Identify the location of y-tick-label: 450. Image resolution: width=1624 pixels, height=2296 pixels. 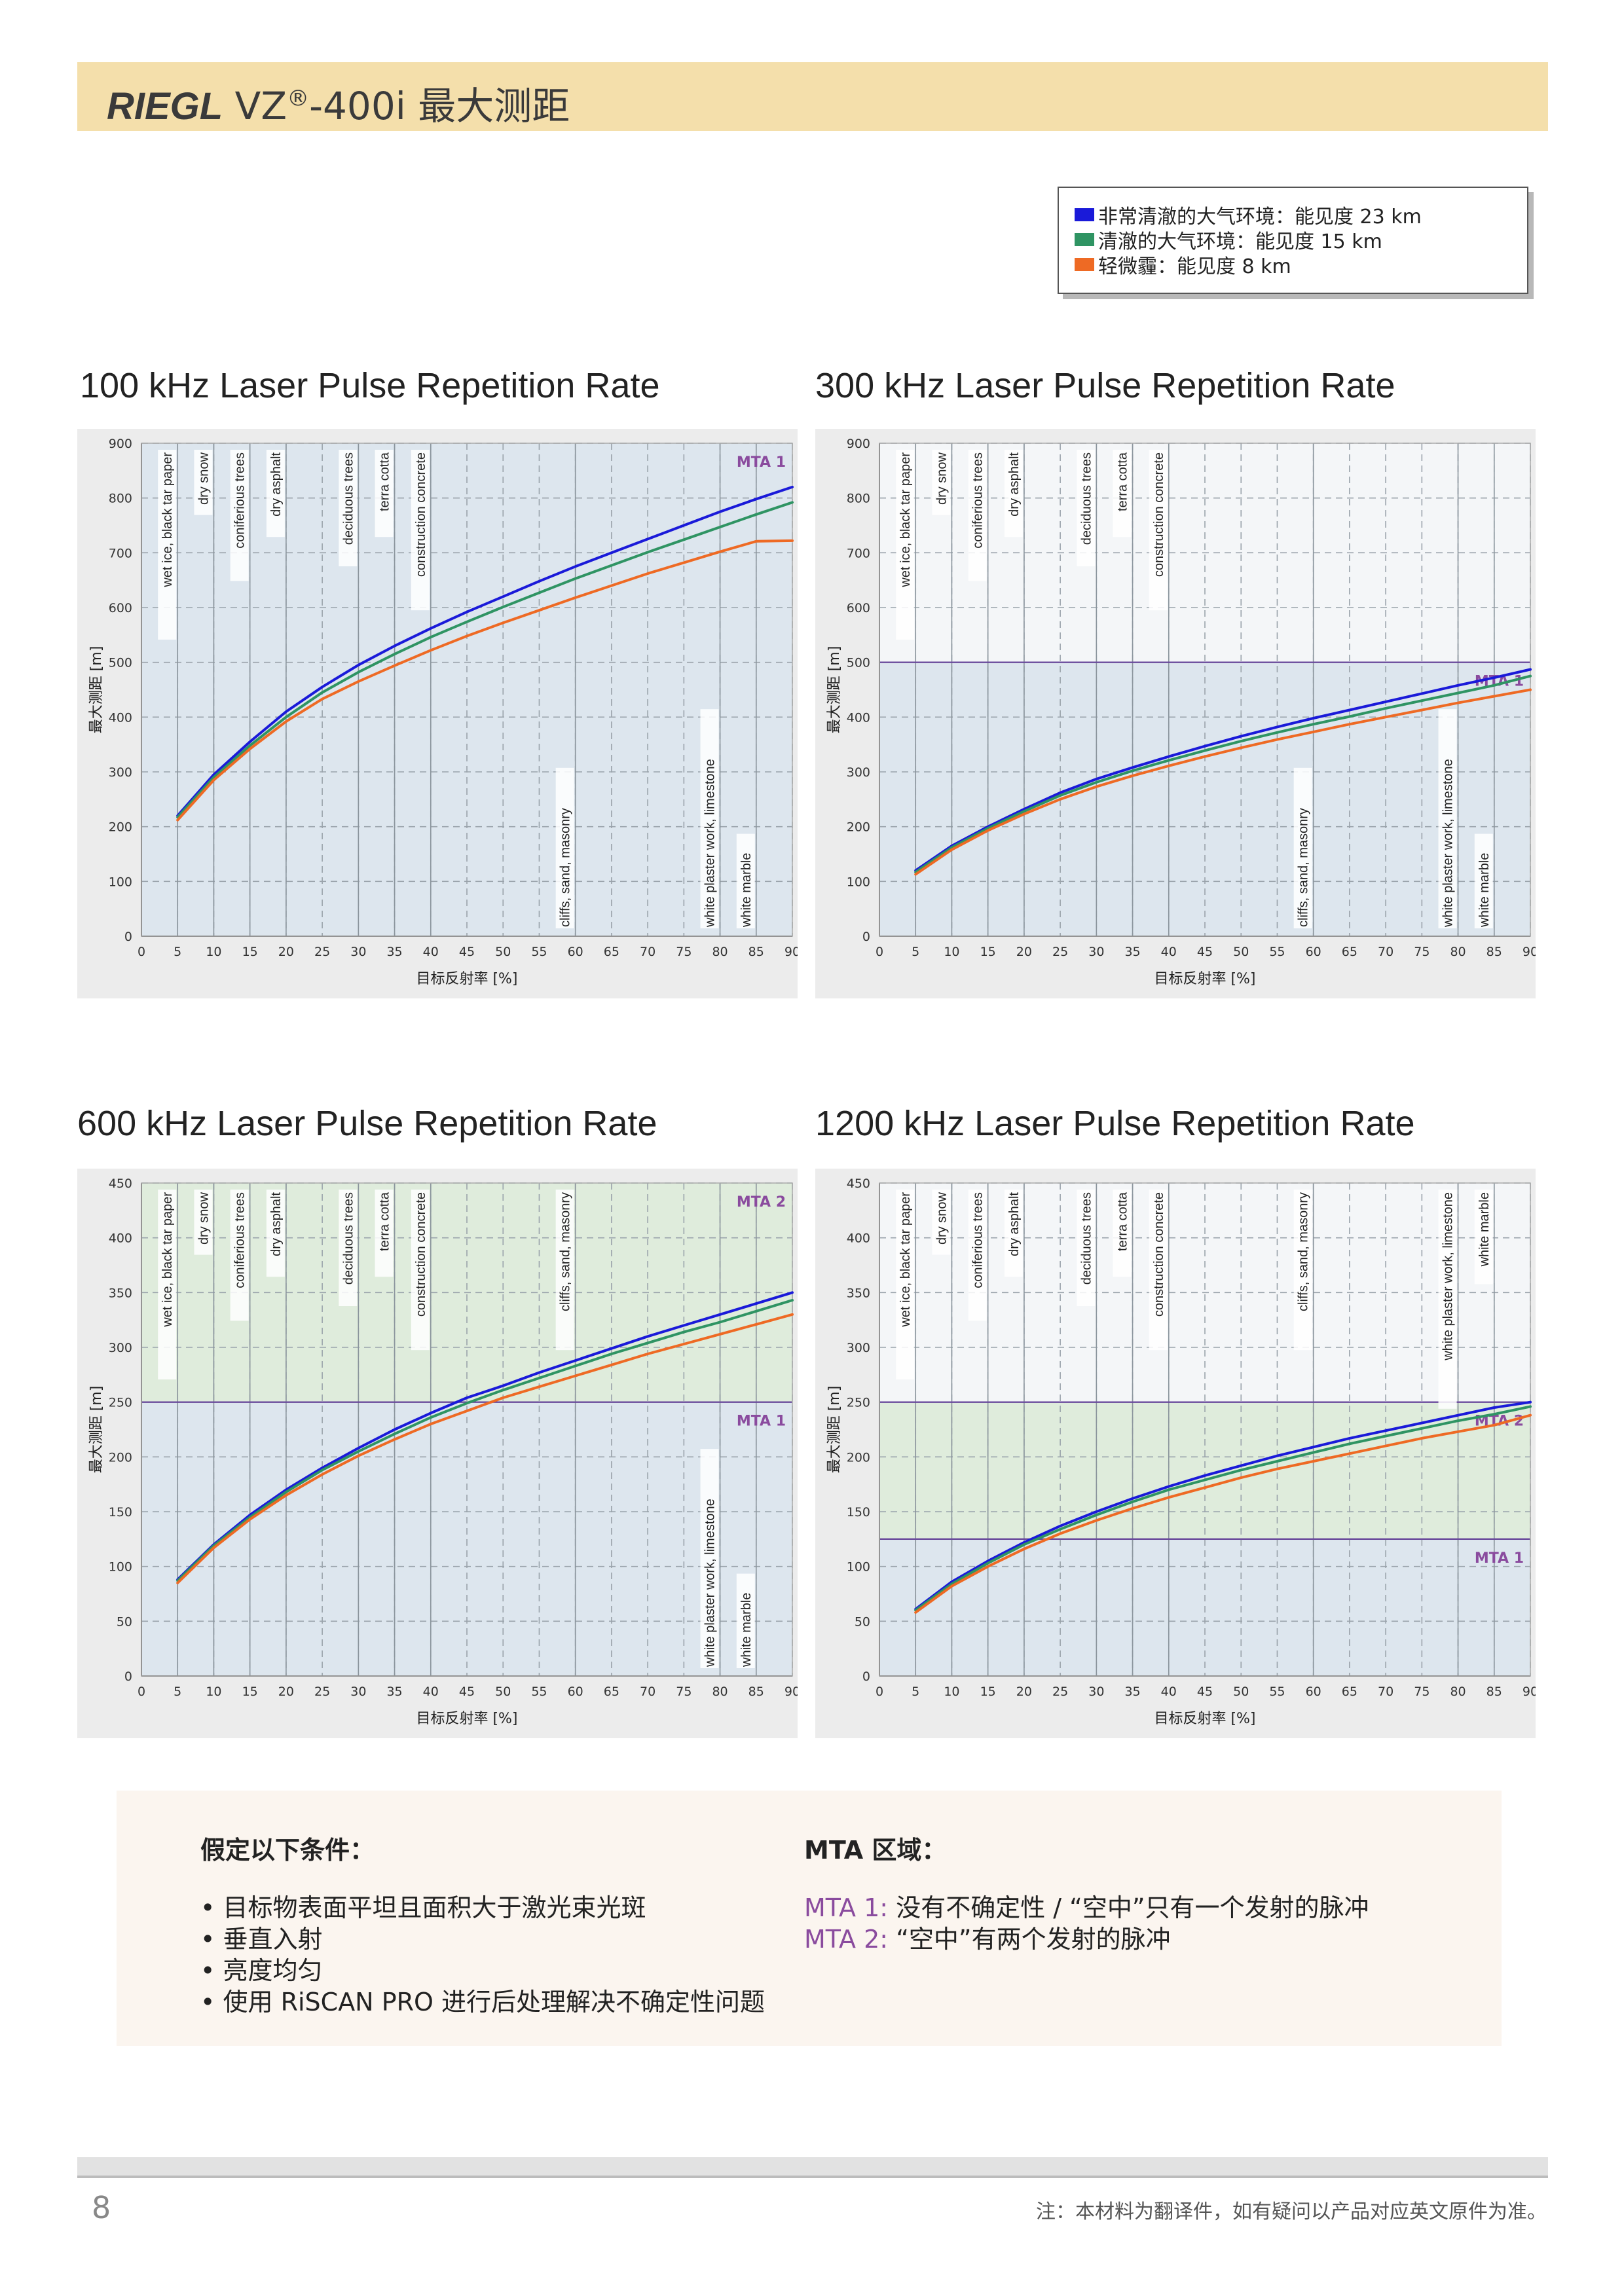
(120, 1183).